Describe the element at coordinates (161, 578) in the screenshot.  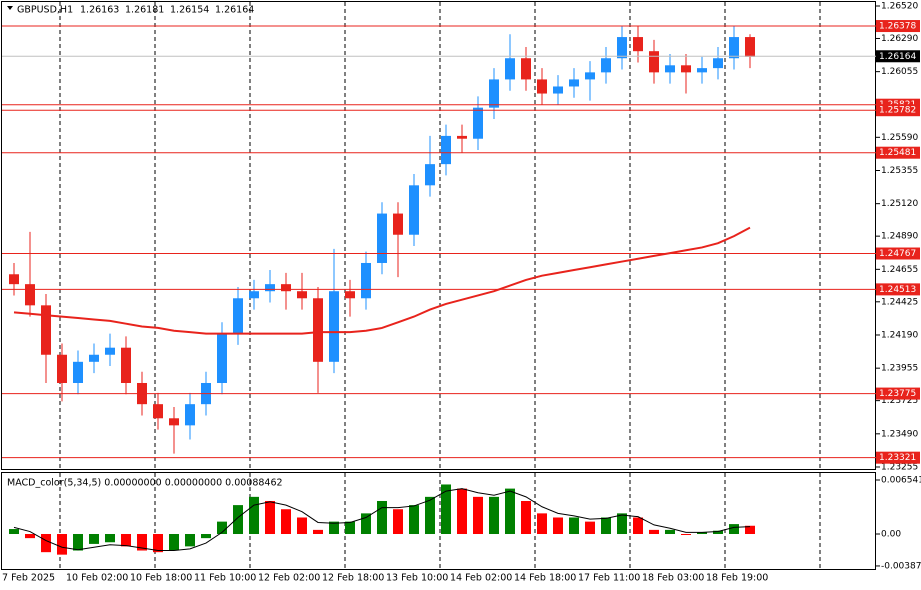
I see `x-tick-label: 10 Feb 18:00` at that location.